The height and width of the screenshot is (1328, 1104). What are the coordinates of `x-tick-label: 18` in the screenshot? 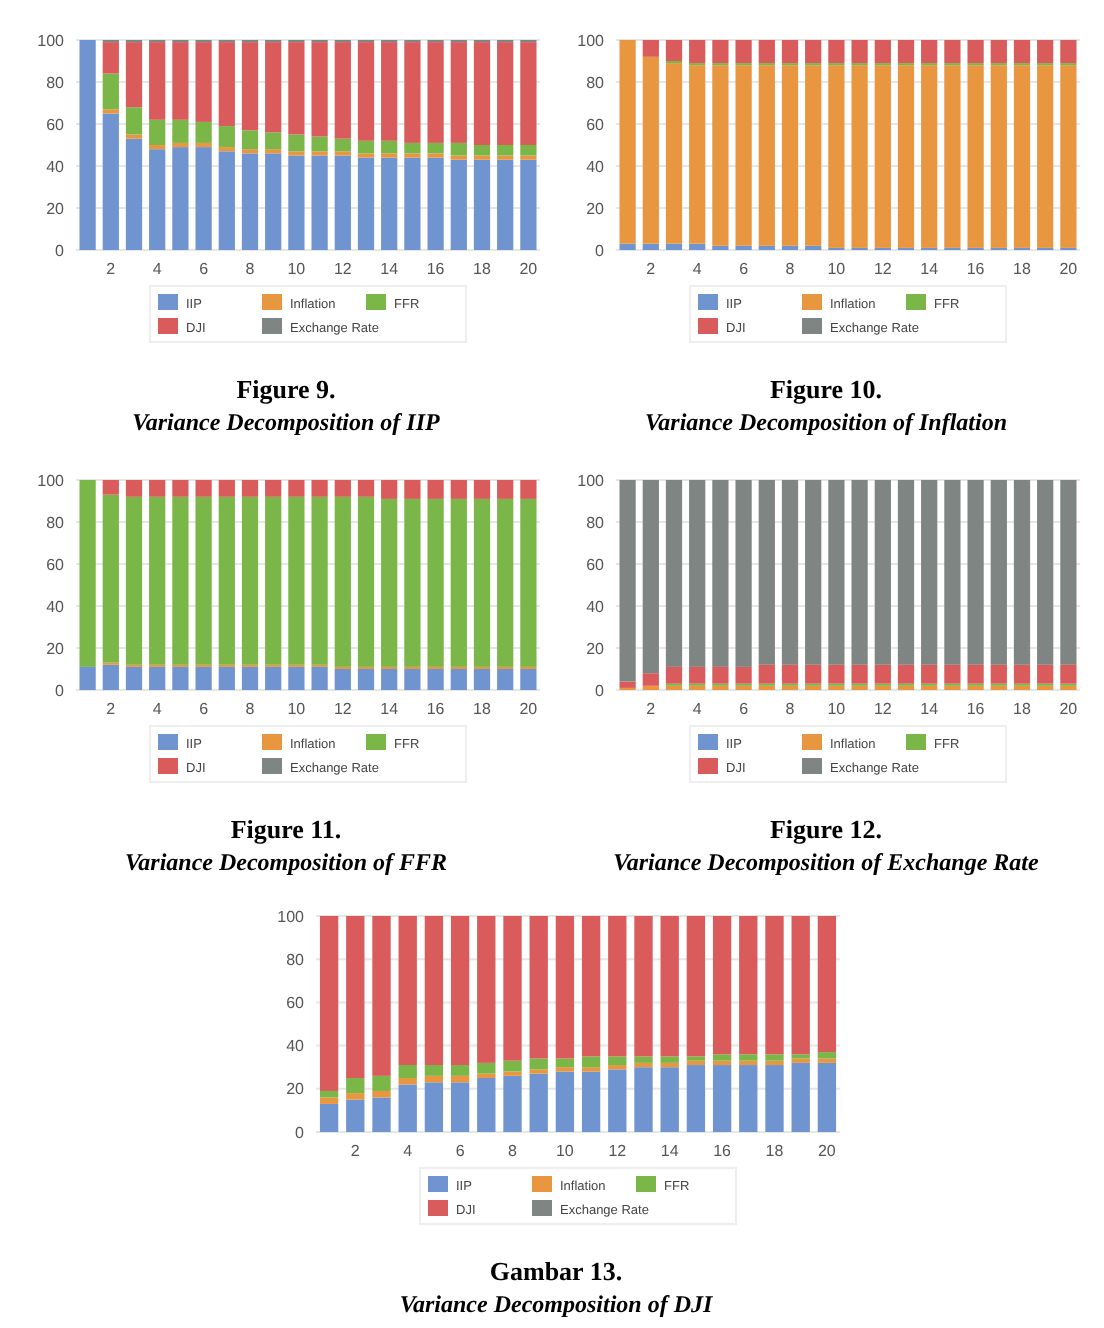 It's located at (482, 709).